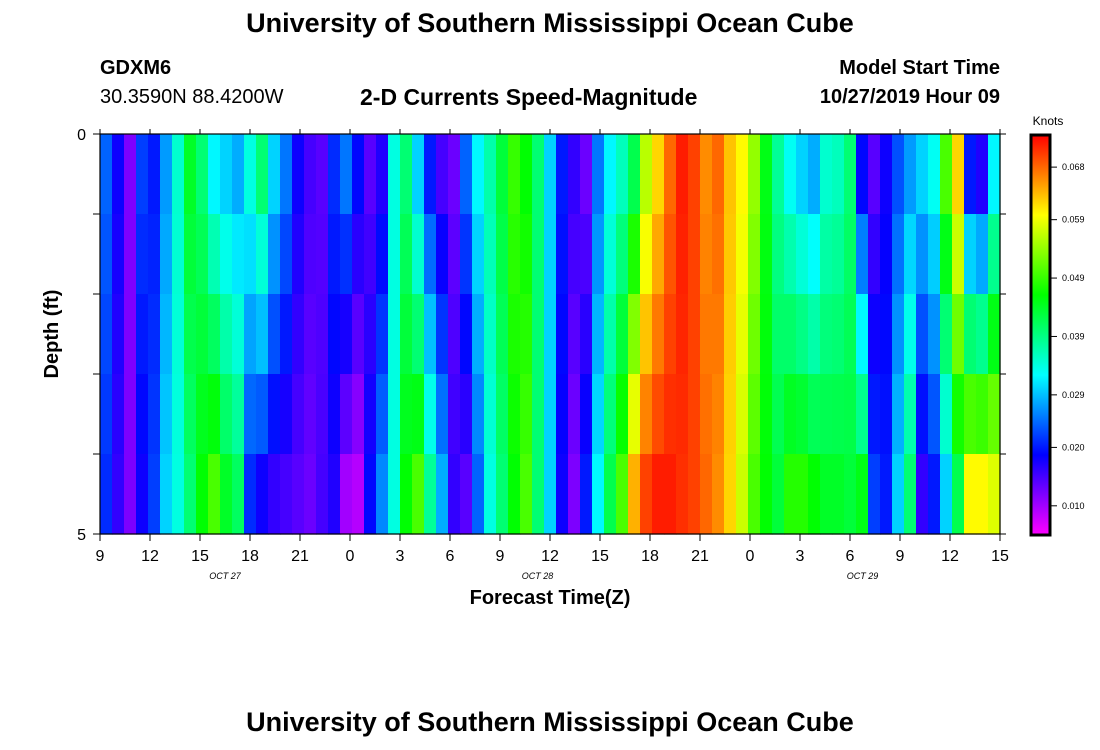  What do you see at coordinates (1073, 220) in the screenshot?
I see `colorbar-tick-label: 0.059` at bounding box center [1073, 220].